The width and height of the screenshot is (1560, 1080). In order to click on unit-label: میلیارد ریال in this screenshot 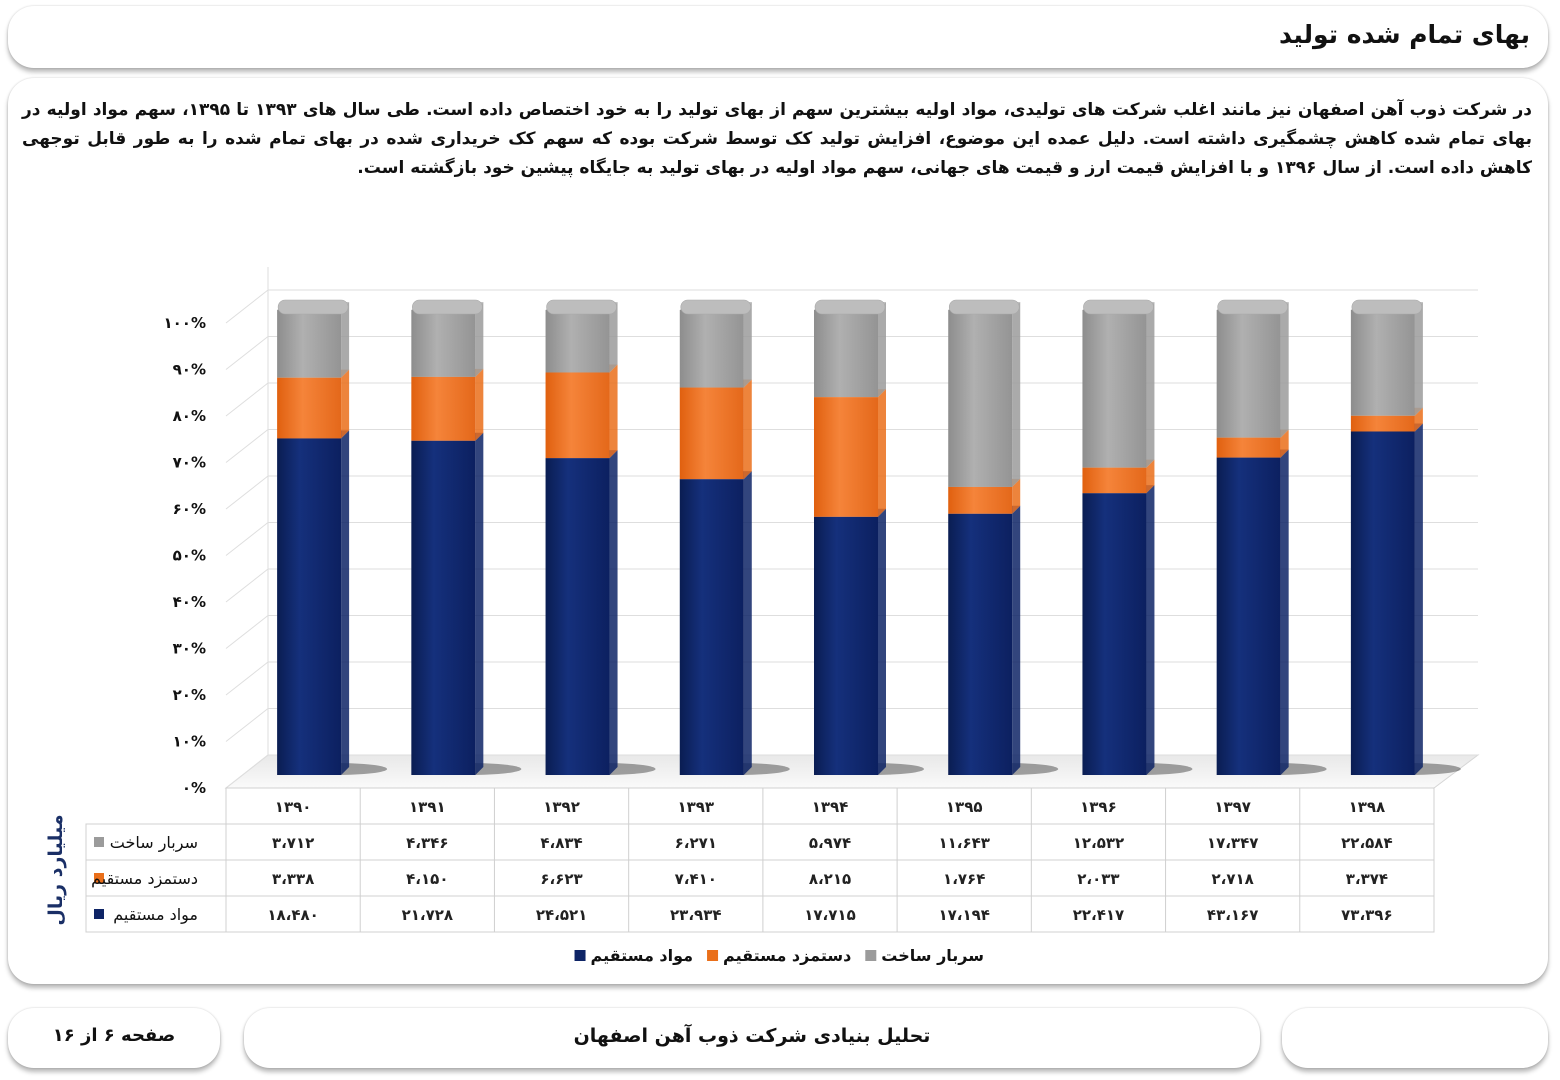, I will do `click(56, 869)`.